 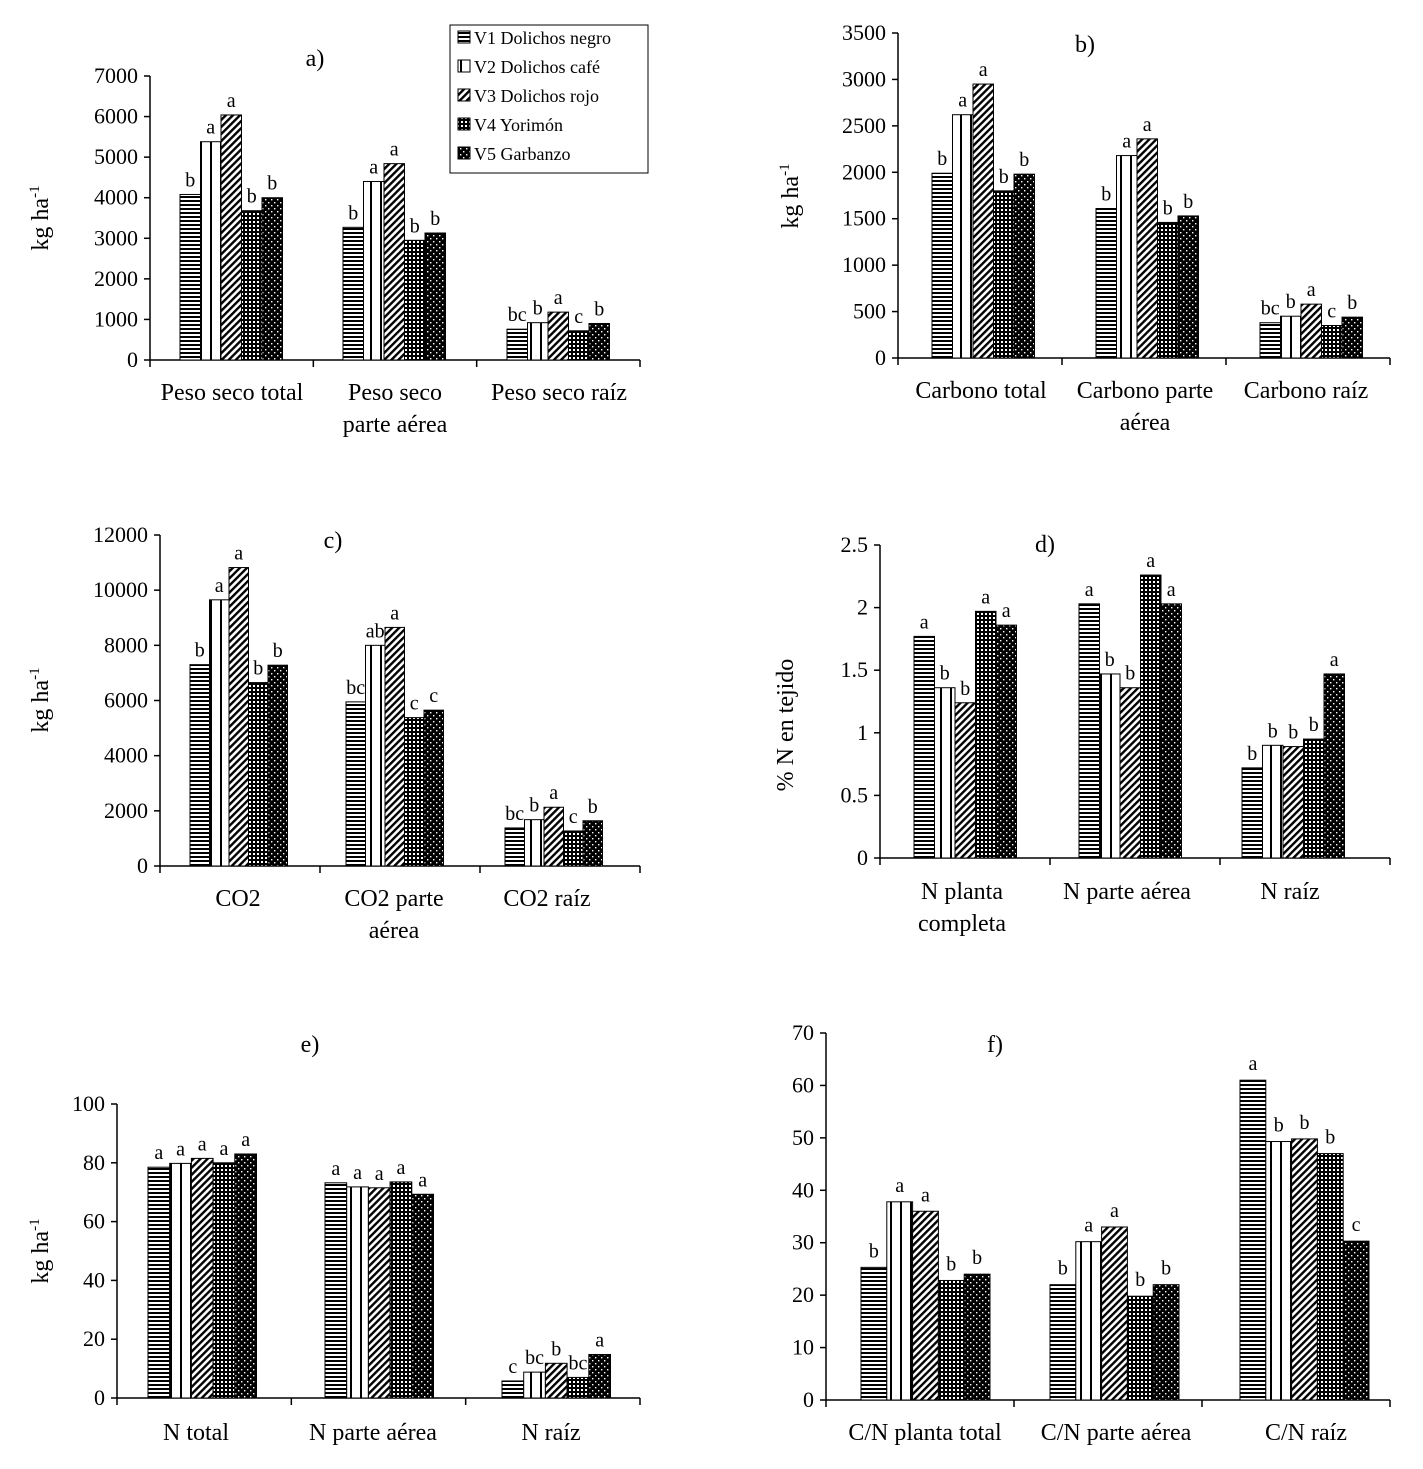 What do you see at coordinates (464, 124) in the screenshot?
I see `legend-swatch` at bounding box center [464, 124].